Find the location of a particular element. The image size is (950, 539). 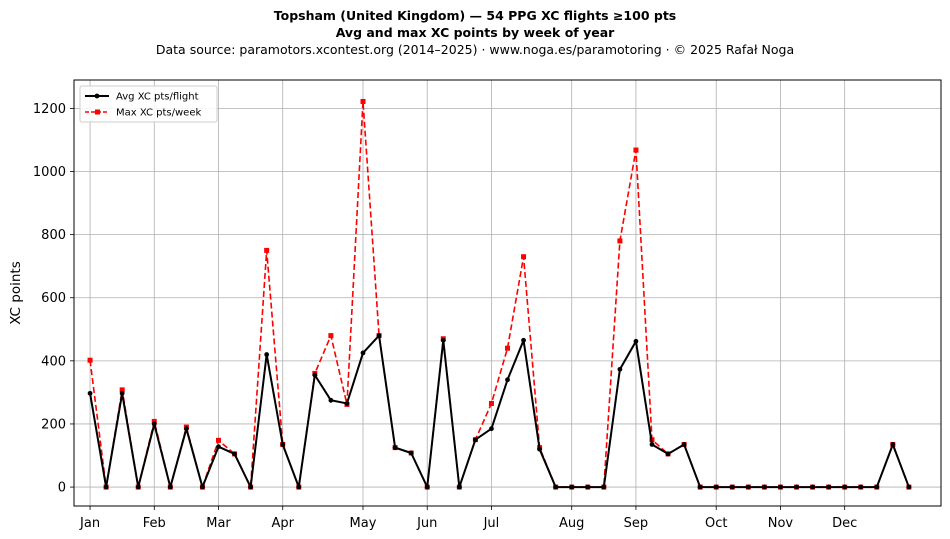

x-tick-label: Nov is located at coordinates (781, 523).